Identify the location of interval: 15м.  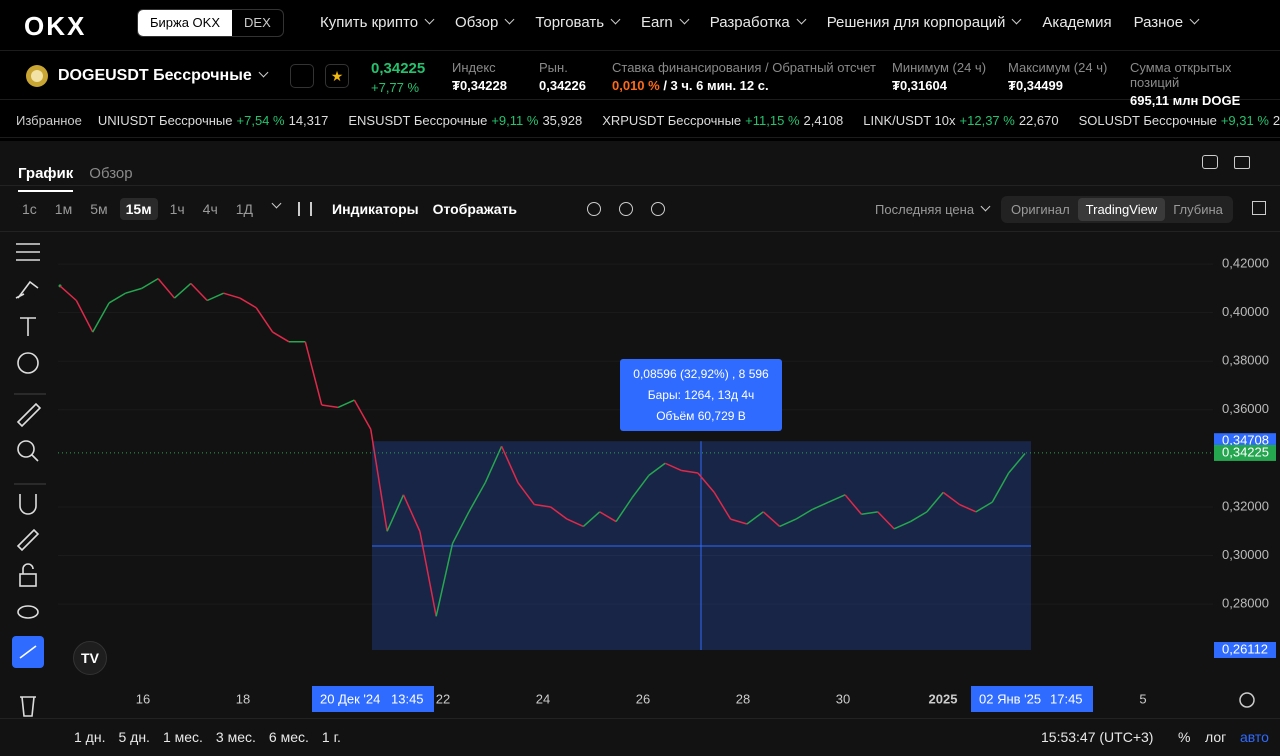
(138, 209).